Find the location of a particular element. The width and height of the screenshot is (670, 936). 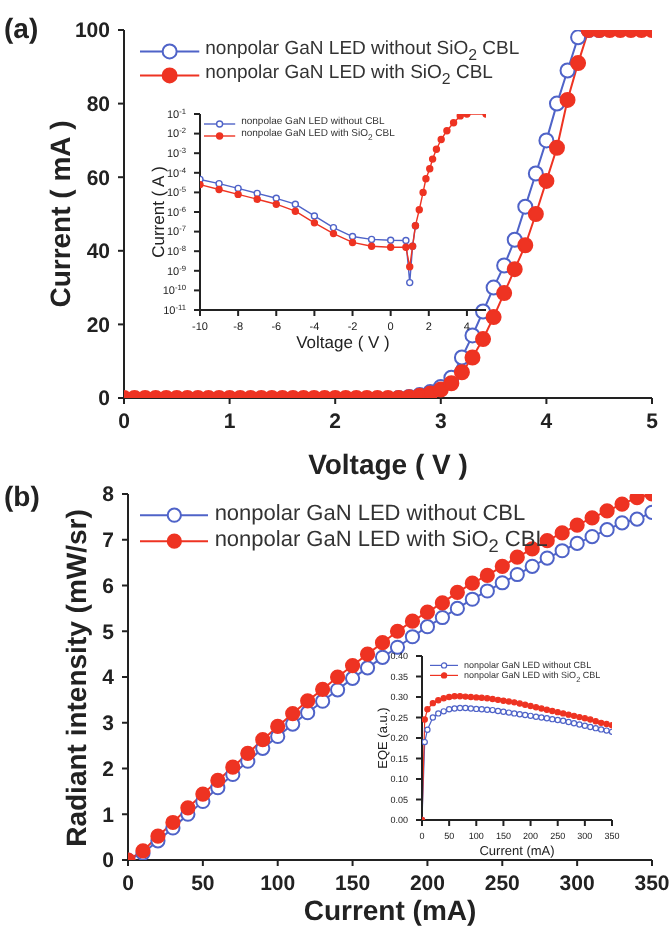

x-axis-title: Current (mA) is located at coordinates (390, 910).